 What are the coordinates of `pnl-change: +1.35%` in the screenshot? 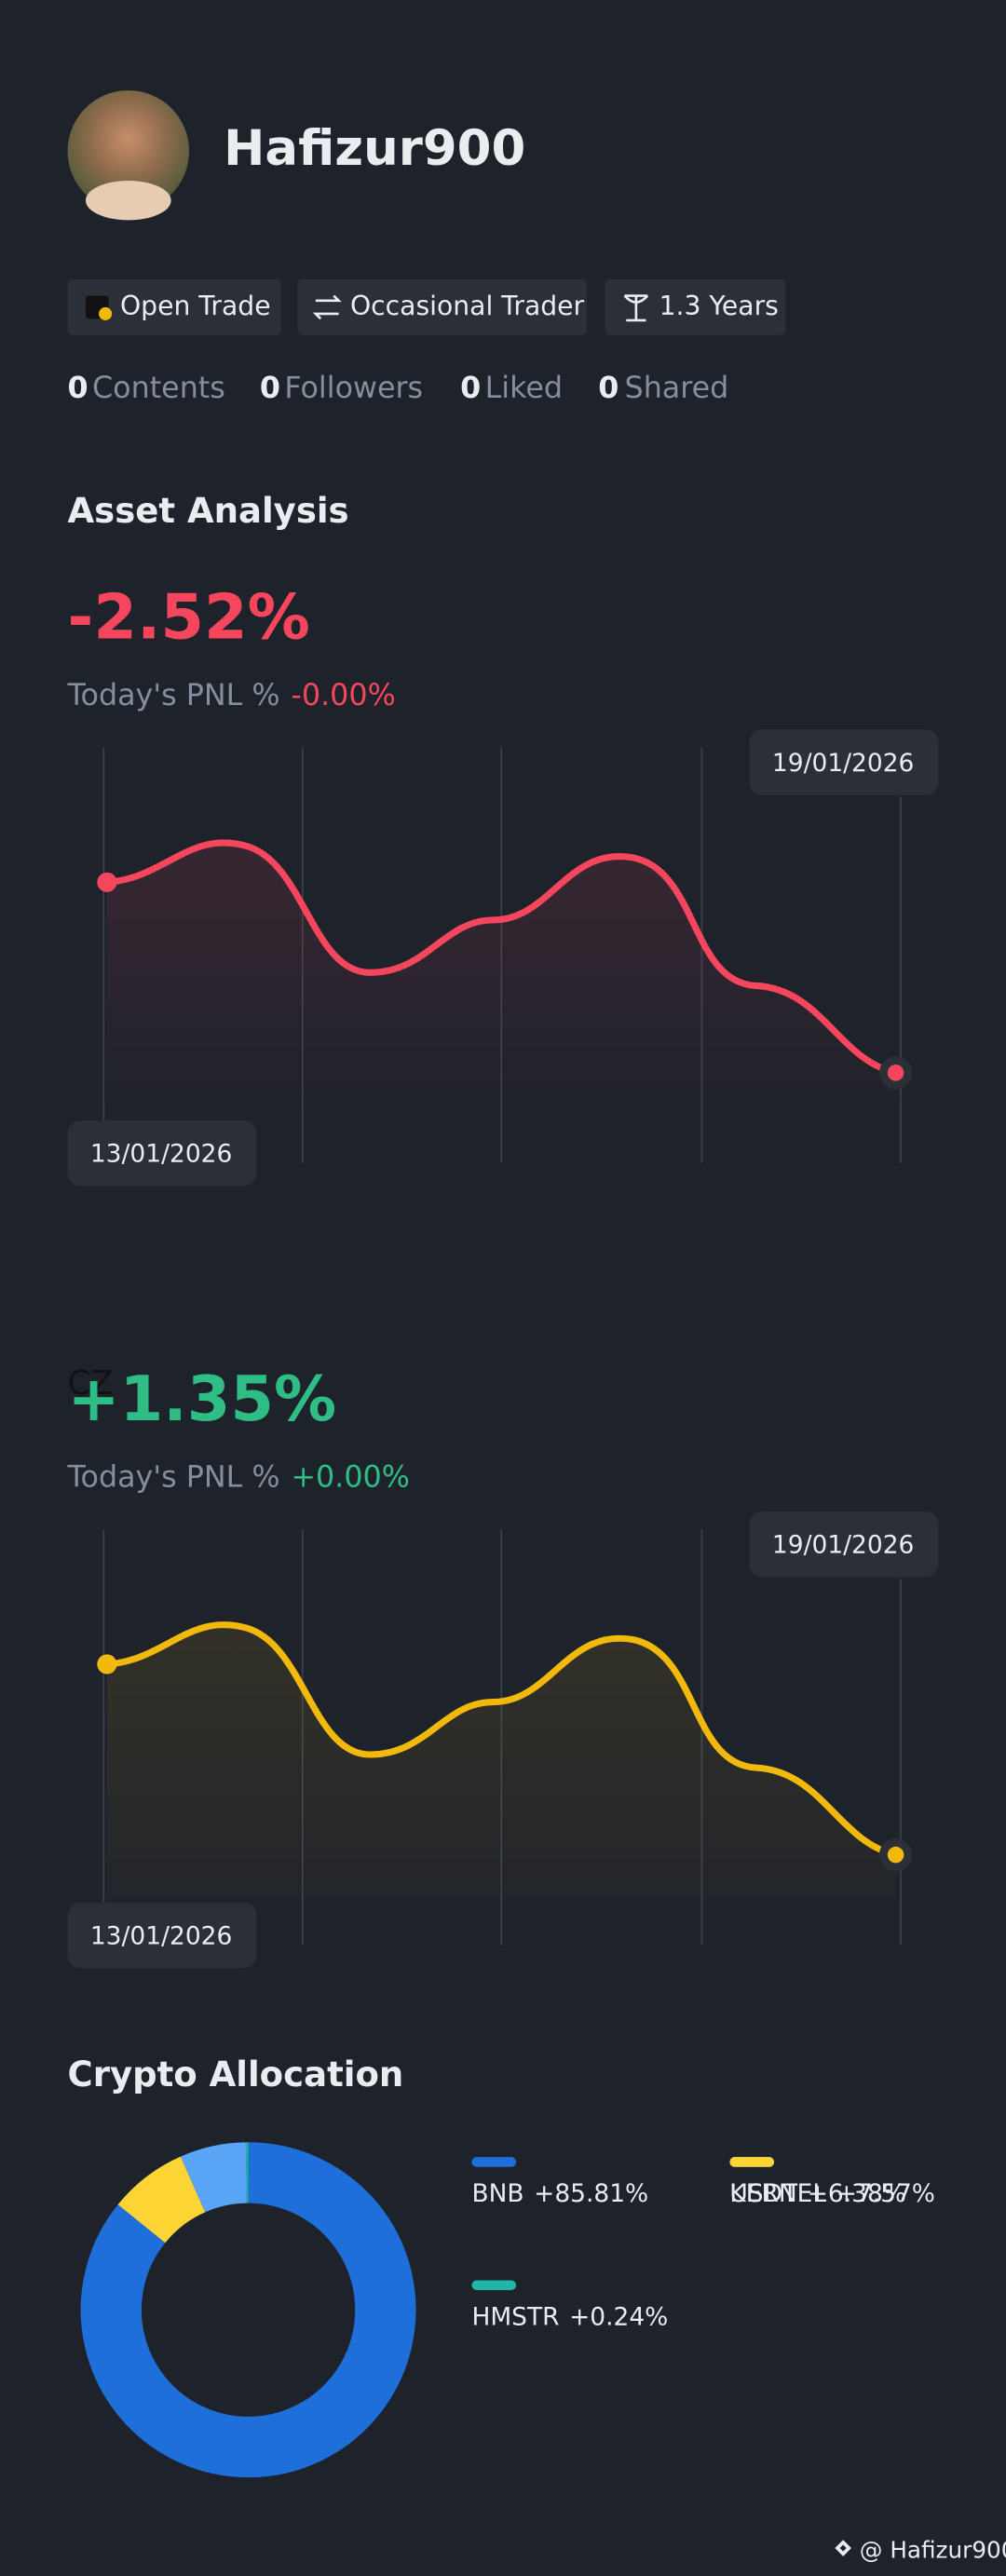 It's located at (202, 1399).